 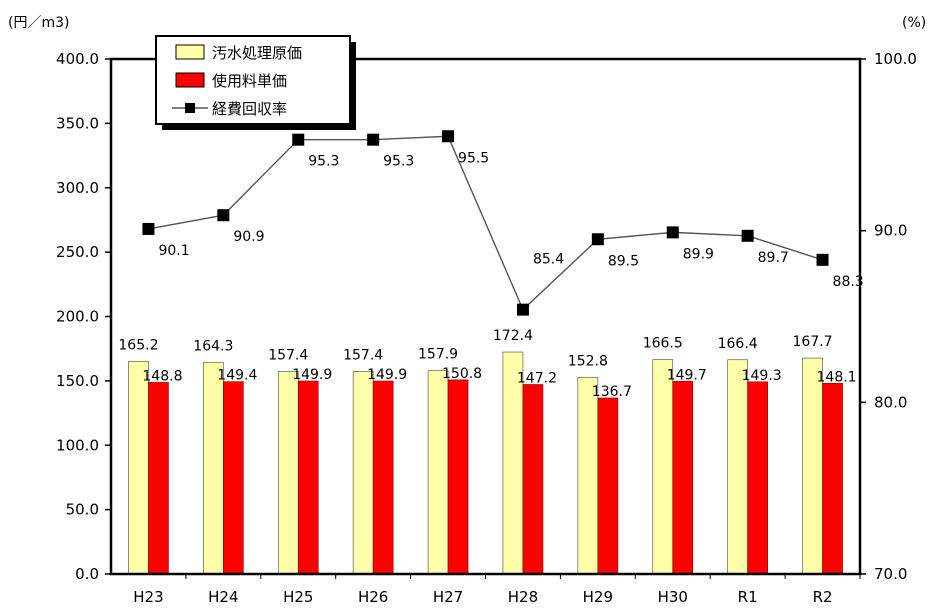 What do you see at coordinates (748, 597) in the screenshot?
I see `x-axis-category-label: R1` at bounding box center [748, 597].